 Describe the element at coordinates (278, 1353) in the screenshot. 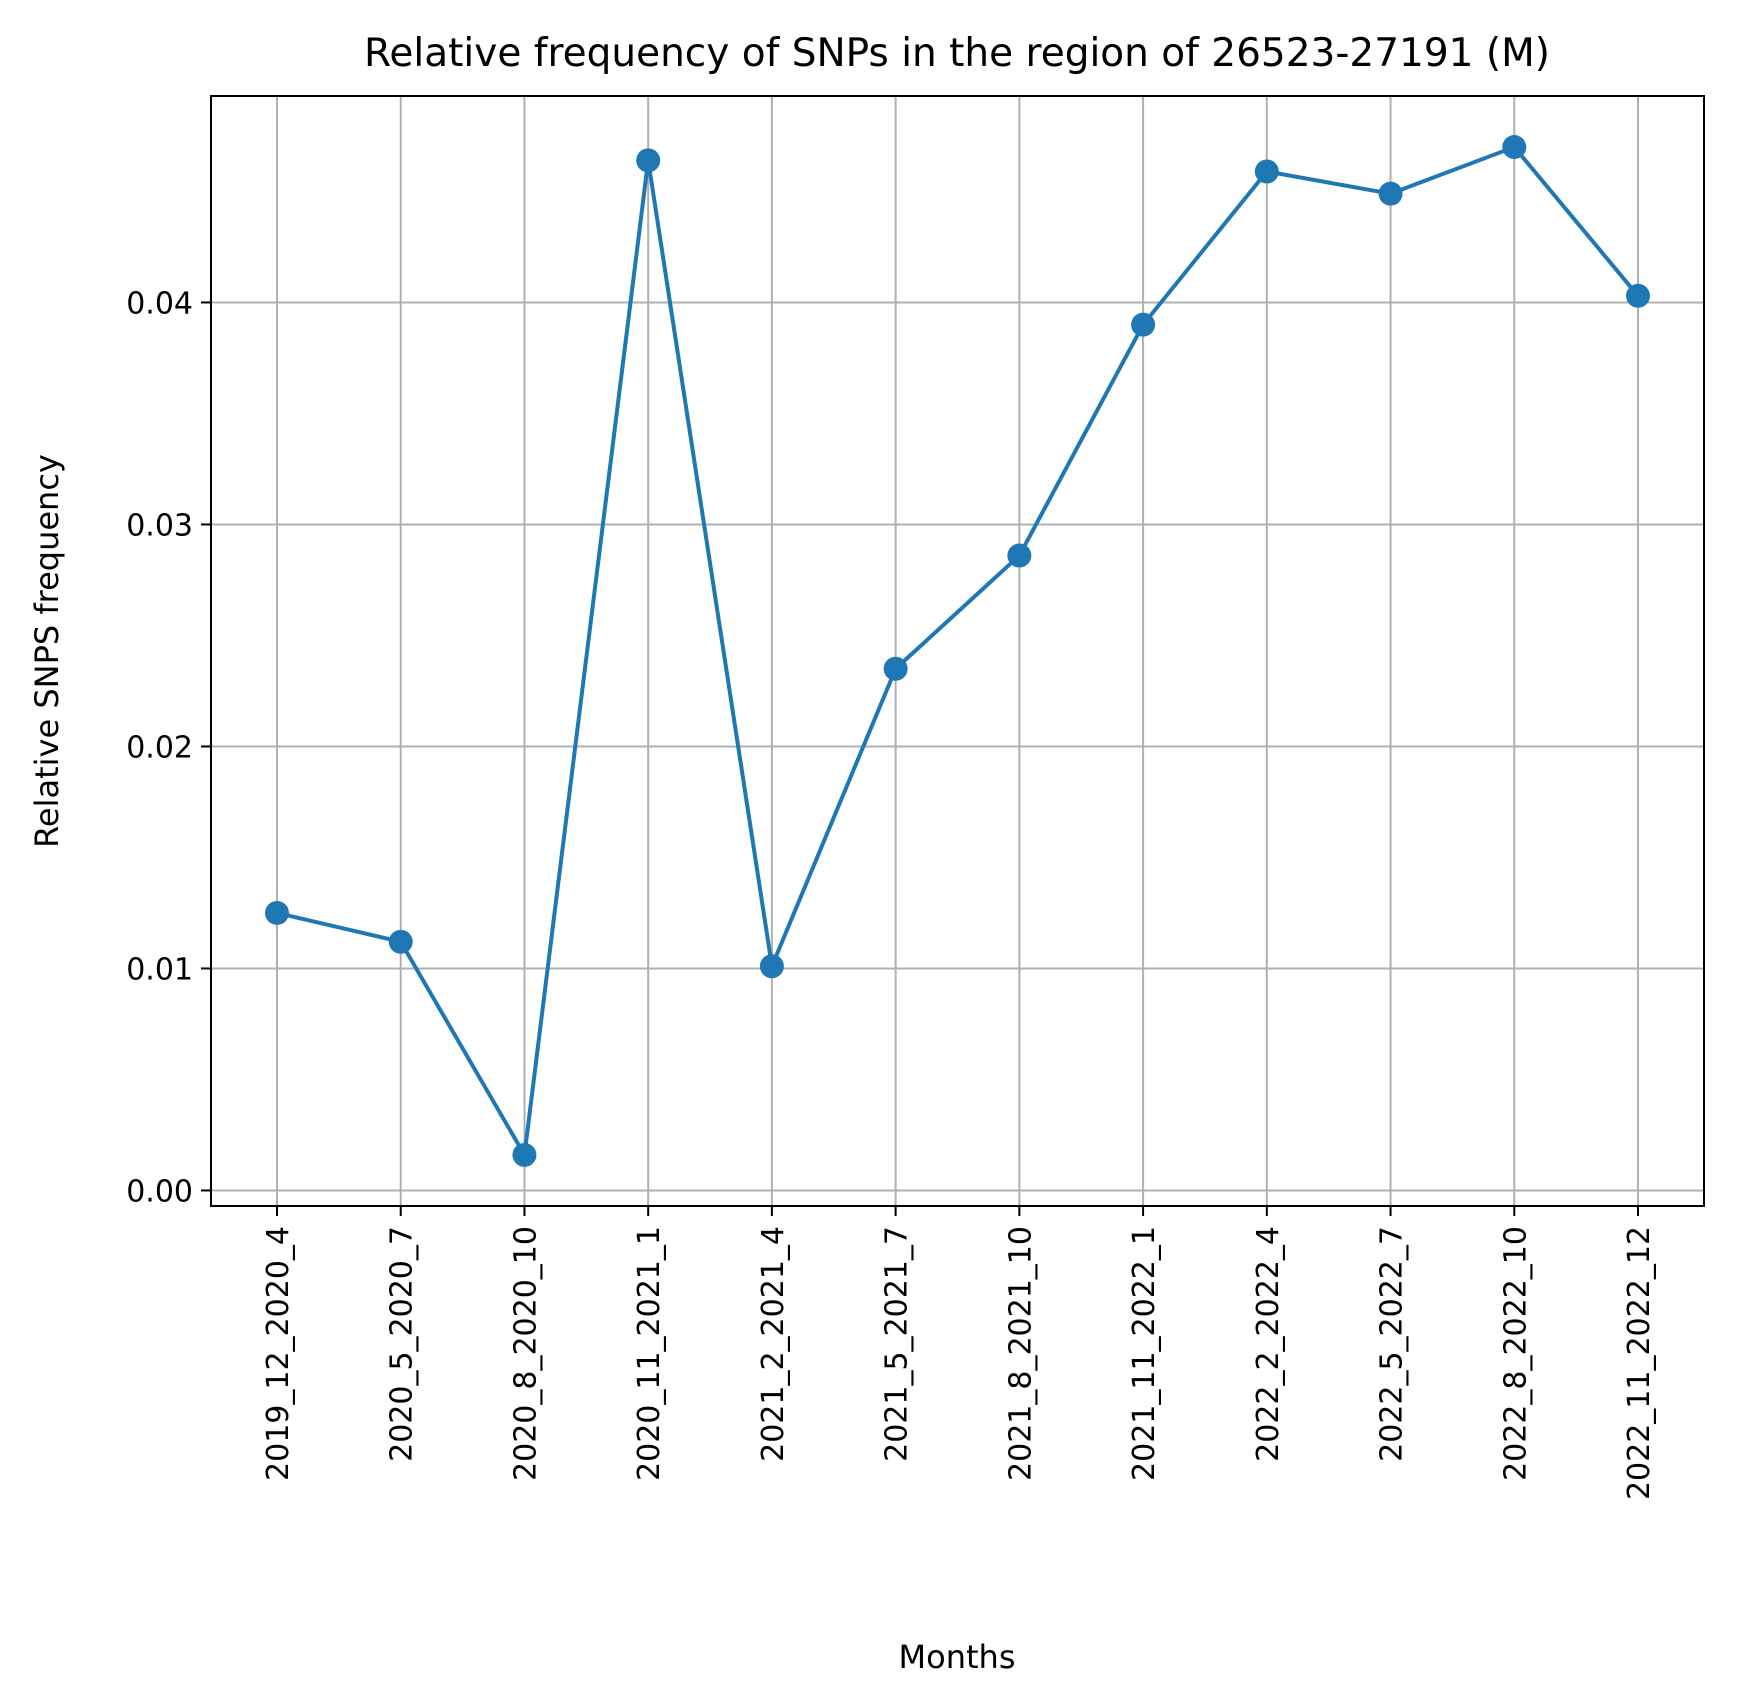

I see `x-tick-label: 2019_12_2020_4` at that location.